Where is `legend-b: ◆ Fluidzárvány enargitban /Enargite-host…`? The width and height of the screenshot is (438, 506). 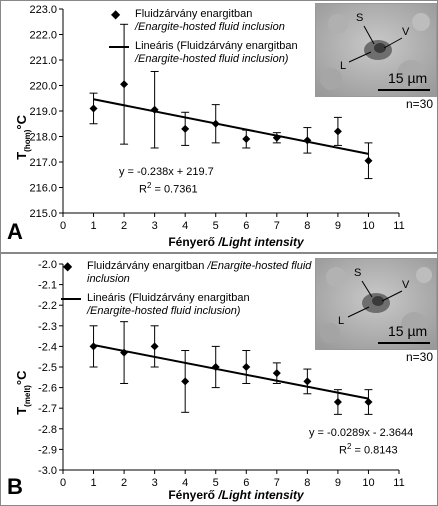 legend-b: ◆ Fluidzárvány enargitban /Enargite-host… is located at coordinates (191, 289).